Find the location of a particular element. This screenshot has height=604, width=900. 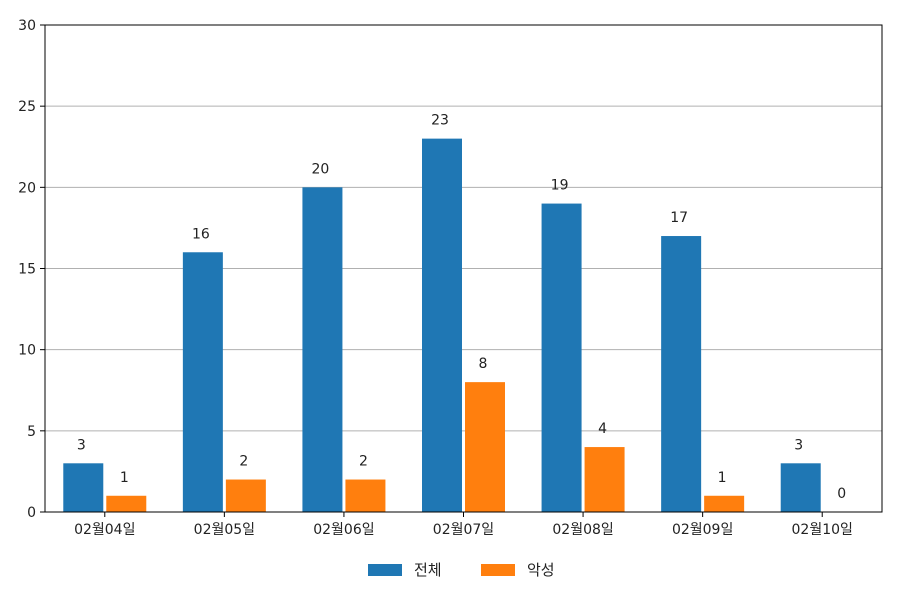

legend-label: 전체 is located at coordinates (428, 570).